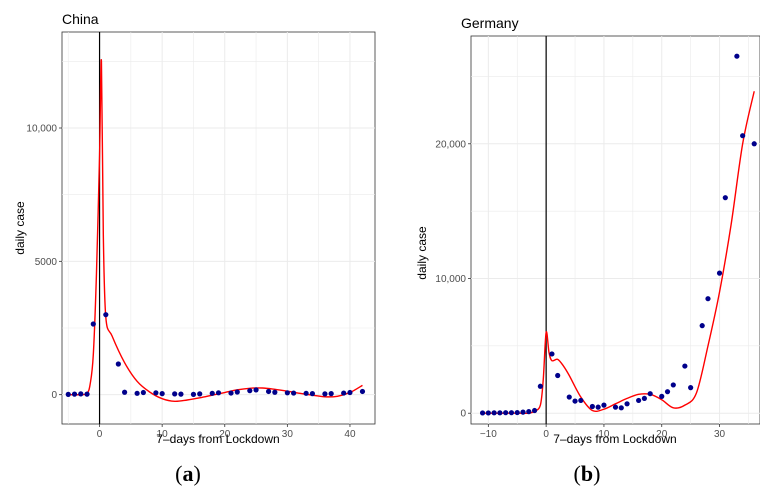  I want to click on x-ticks: 0 10 20 30 40, so click(226, 432).